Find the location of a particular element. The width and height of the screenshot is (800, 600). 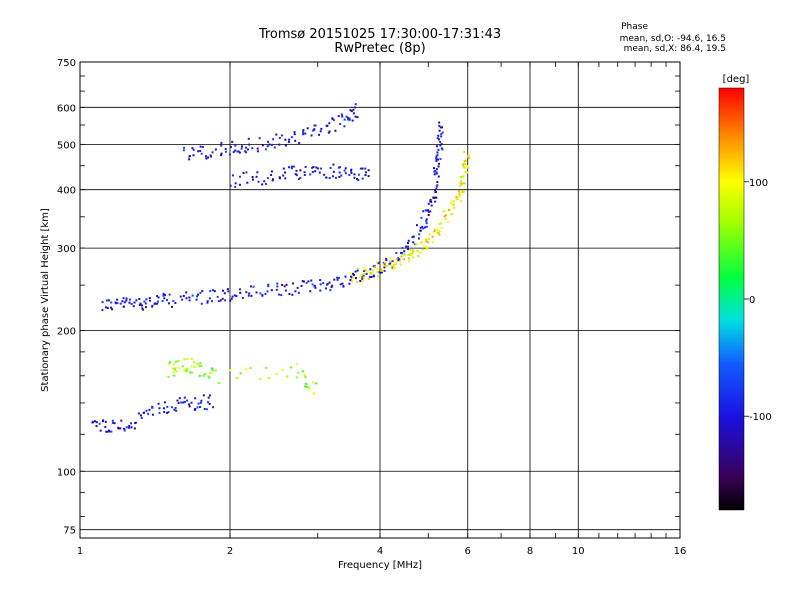

y-tick-label: 100 is located at coordinates (66, 472).